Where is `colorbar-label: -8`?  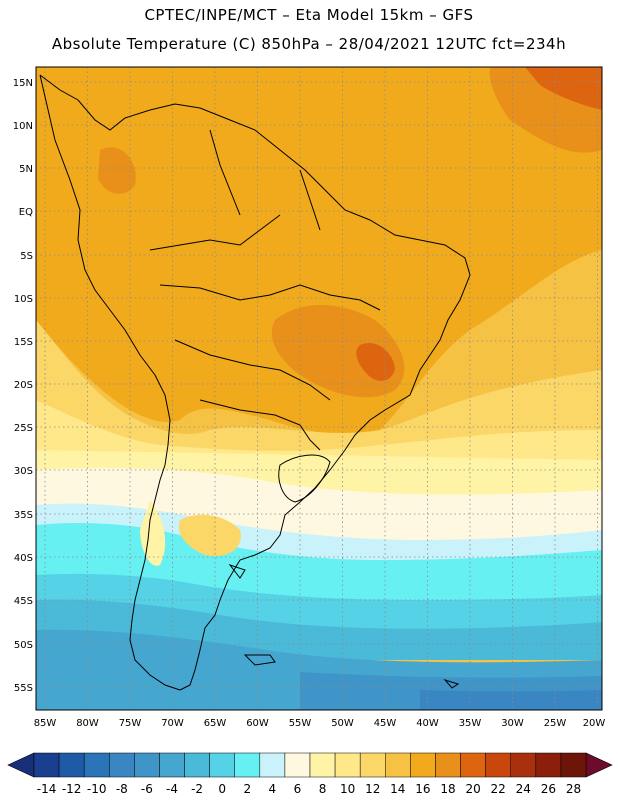
colorbar-label: -8 is located at coordinates (122, 789).